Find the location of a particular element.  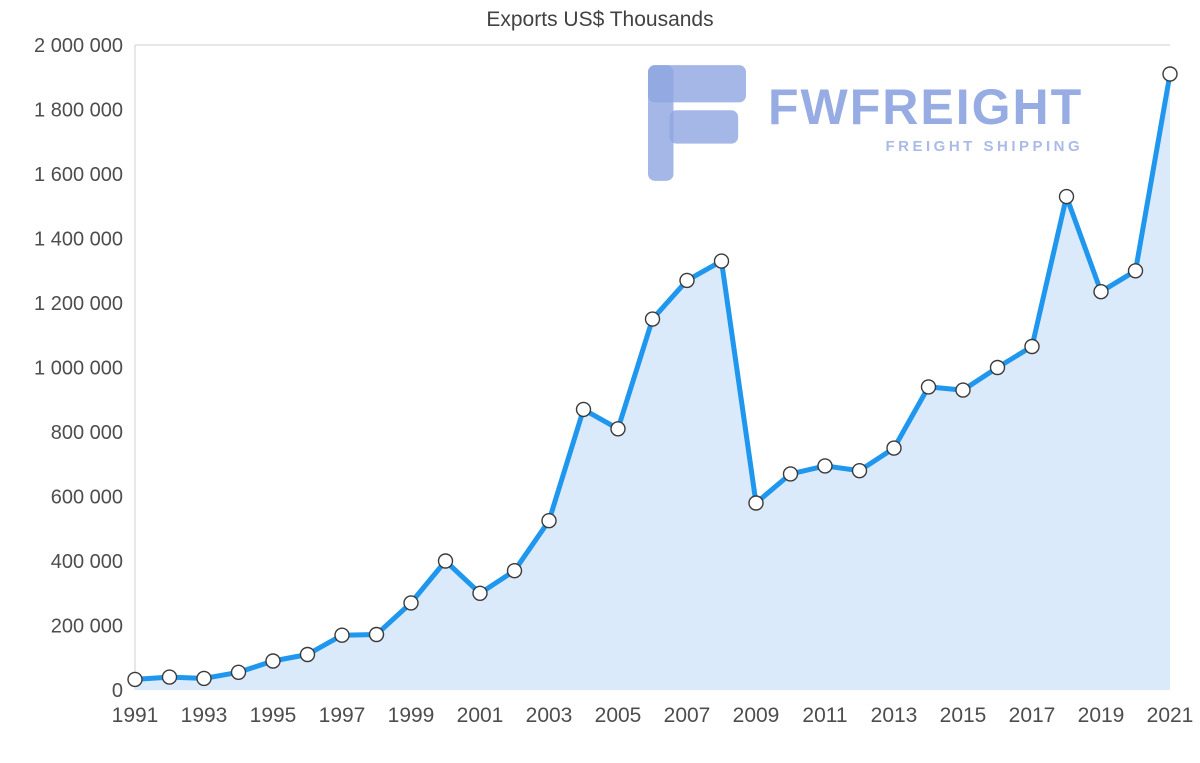

data-point-2008 is located at coordinates (721, 261).